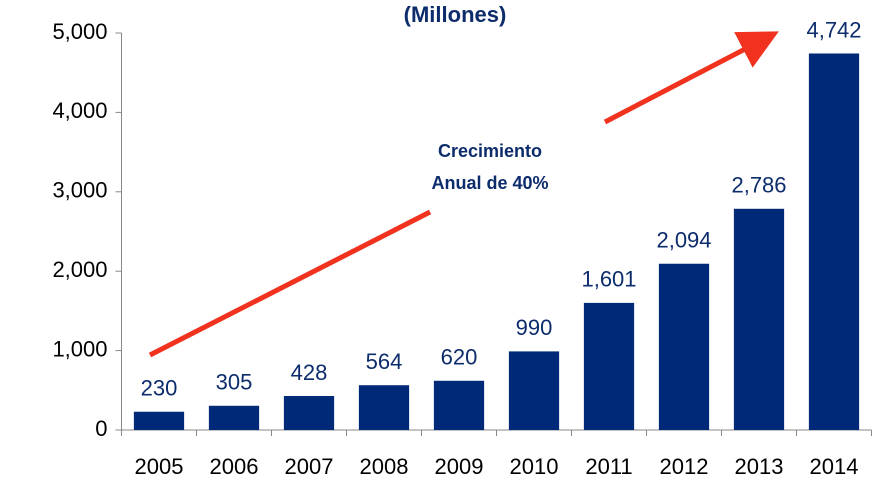 The height and width of the screenshot is (482, 886). What do you see at coordinates (79, 110) in the screenshot?
I see `y-tick-label: 4,000` at bounding box center [79, 110].